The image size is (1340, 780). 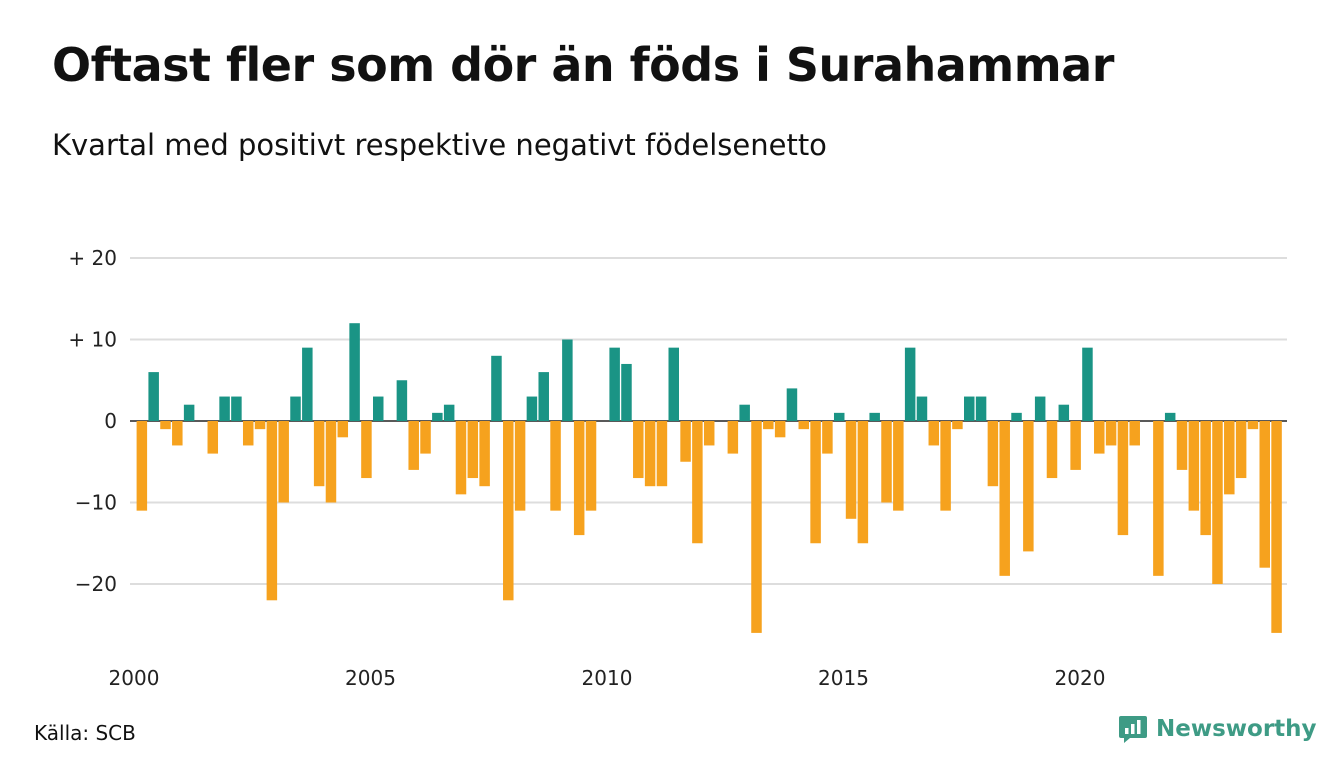 I want to click on y-tick-label: −10, so click(x=96, y=503).